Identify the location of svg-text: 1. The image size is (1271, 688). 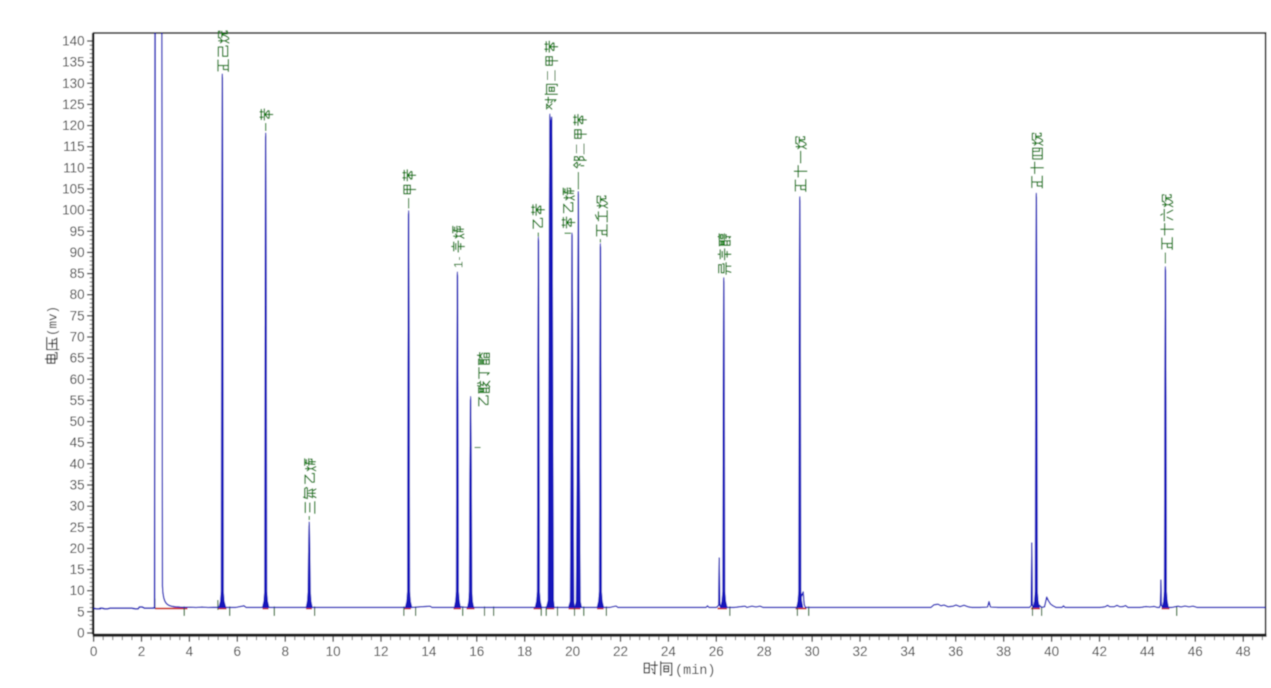
(458, 264).